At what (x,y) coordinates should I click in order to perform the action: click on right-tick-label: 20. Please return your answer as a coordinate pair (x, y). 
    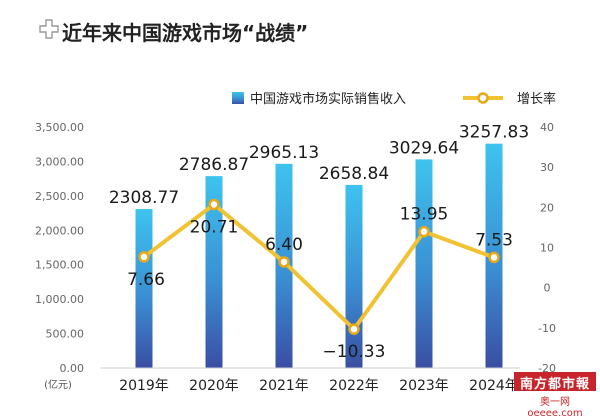
    Looking at the image, I should click on (547, 207).